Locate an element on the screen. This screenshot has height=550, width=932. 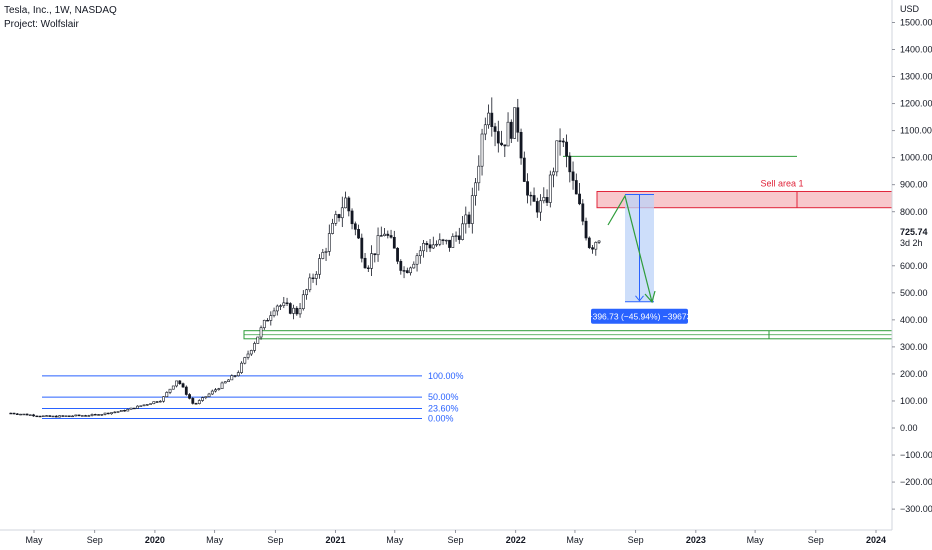
sell-area-label: Sell area 1 is located at coordinates (781, 183).